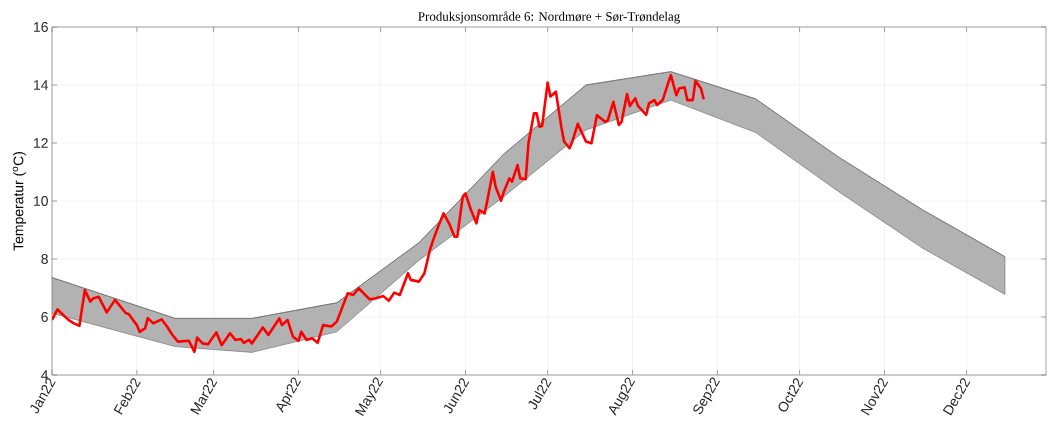  What do you see at coordinates (549, 17) in the screenshot?
I see `chart-title: Produksjonsområde 6: Nordmøre + Sør-Trøndelag` at bounding box center [549, 17].